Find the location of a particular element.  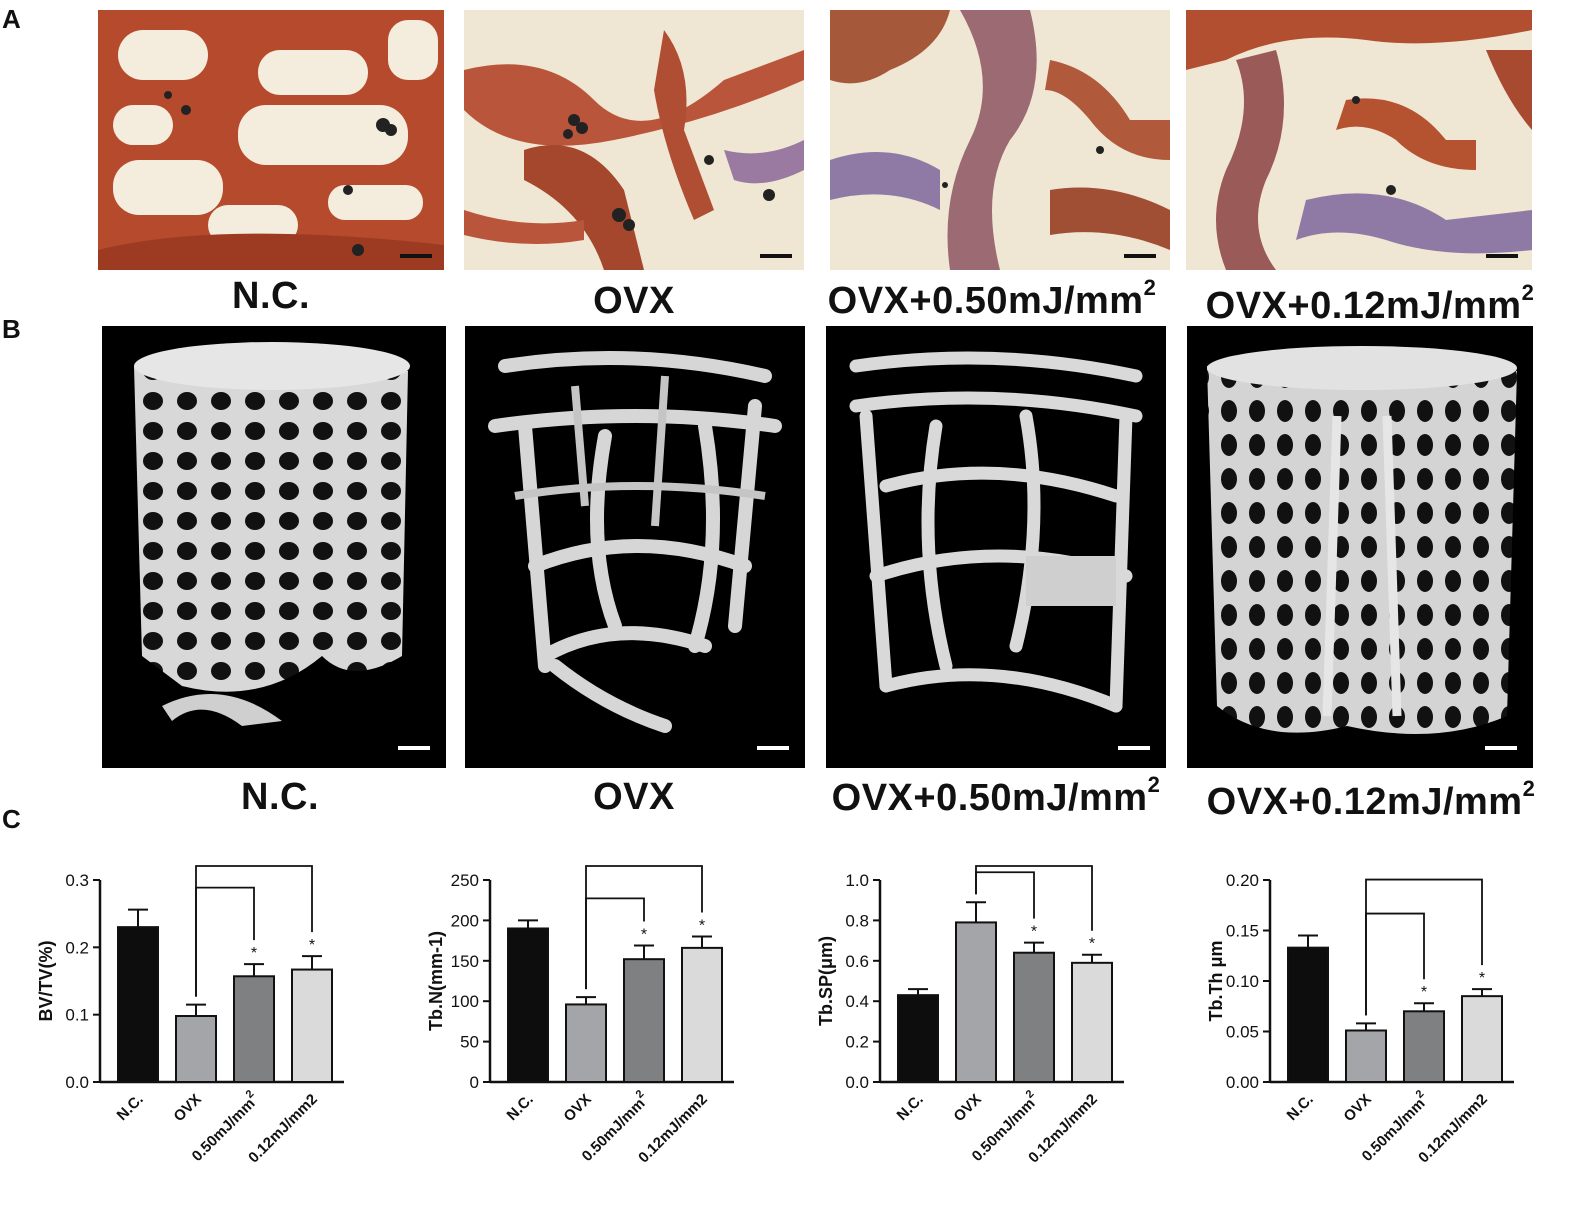

histology-label-dose012: OVX+0.12mJ/mm2 is located at coordinates (1370, 303).